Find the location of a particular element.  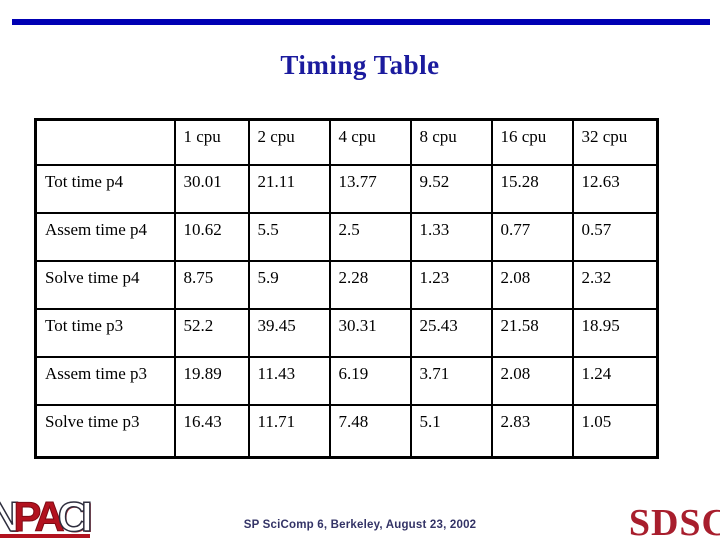

cell: 21.58 is located at coordinates (532, 333).